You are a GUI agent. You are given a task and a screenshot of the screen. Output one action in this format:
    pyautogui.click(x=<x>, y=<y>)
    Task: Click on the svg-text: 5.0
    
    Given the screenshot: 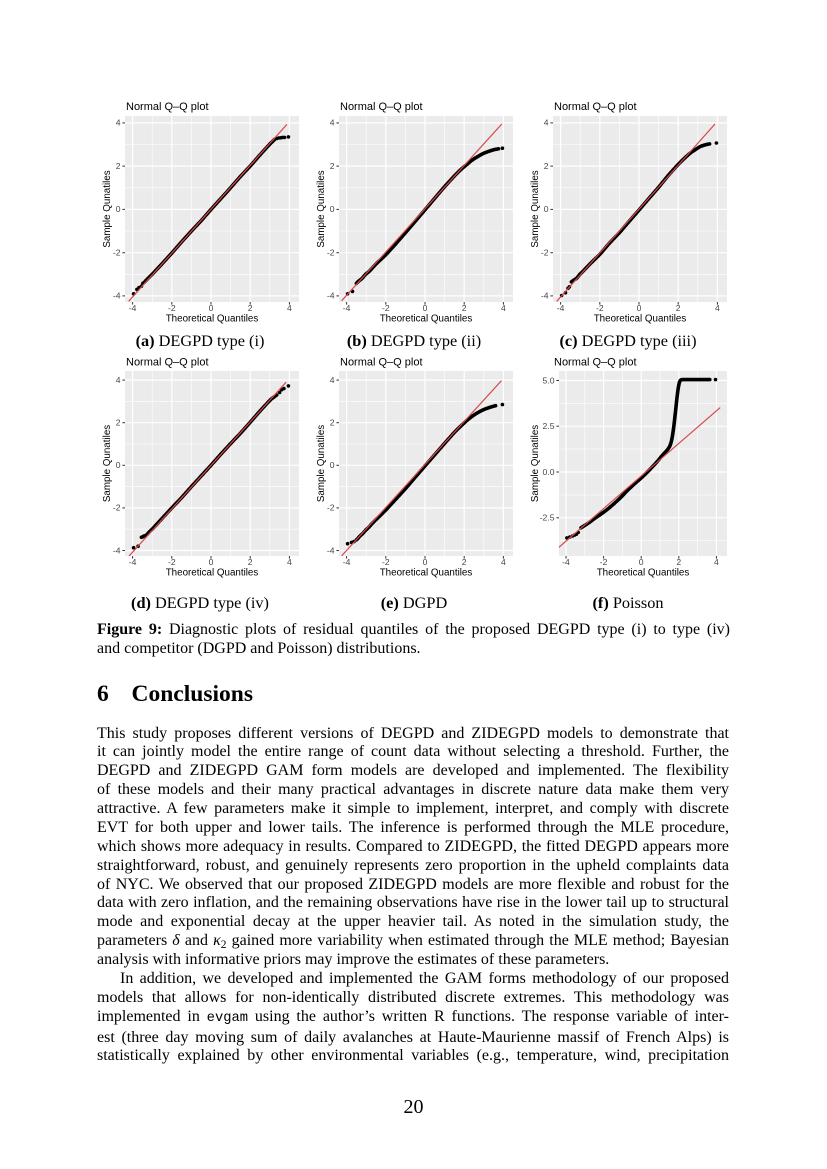 What is the action you would take?
    pyautogui.click(x=549, y=380)
    